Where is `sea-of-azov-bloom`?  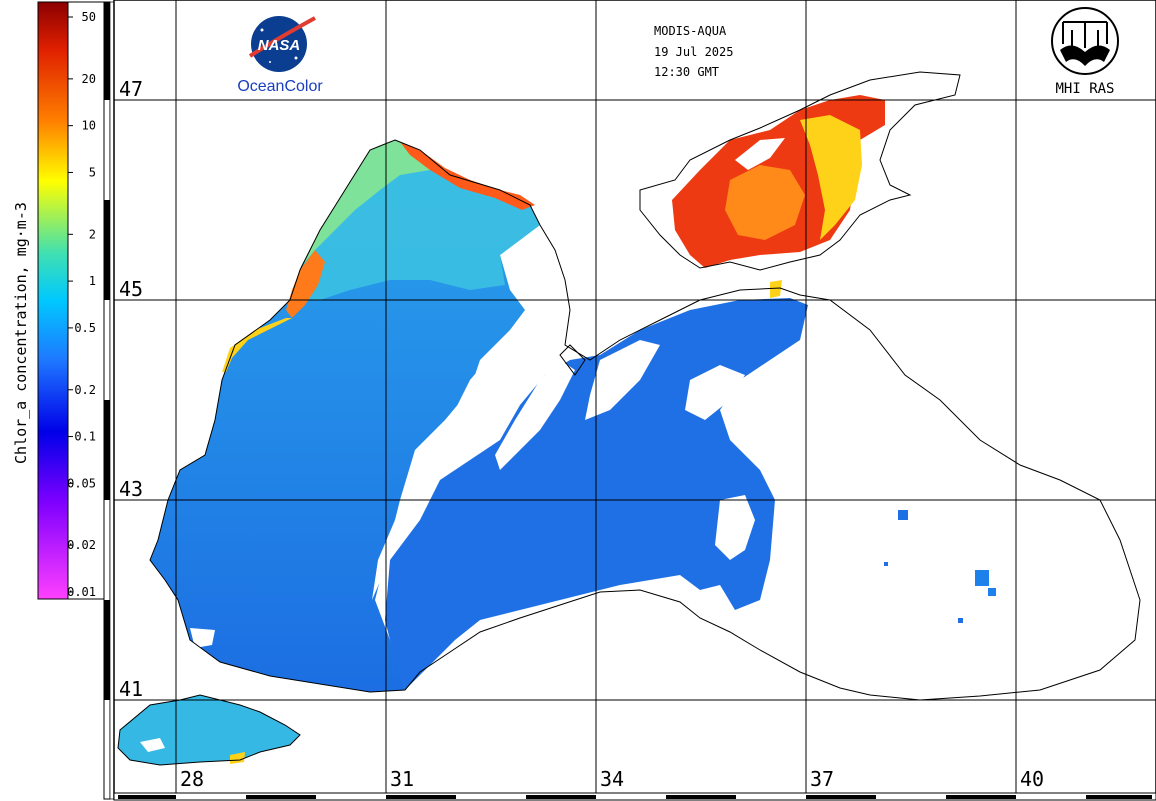
sea-of-azov-bloom is located at coordinates (778, 181).